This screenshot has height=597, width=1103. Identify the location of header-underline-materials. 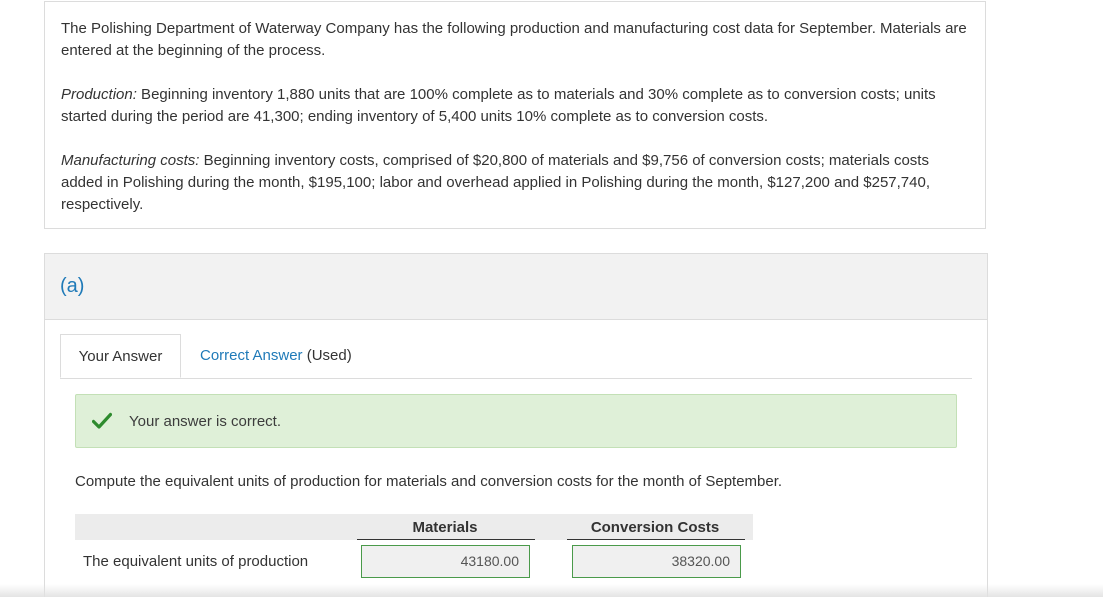
(446, 539).